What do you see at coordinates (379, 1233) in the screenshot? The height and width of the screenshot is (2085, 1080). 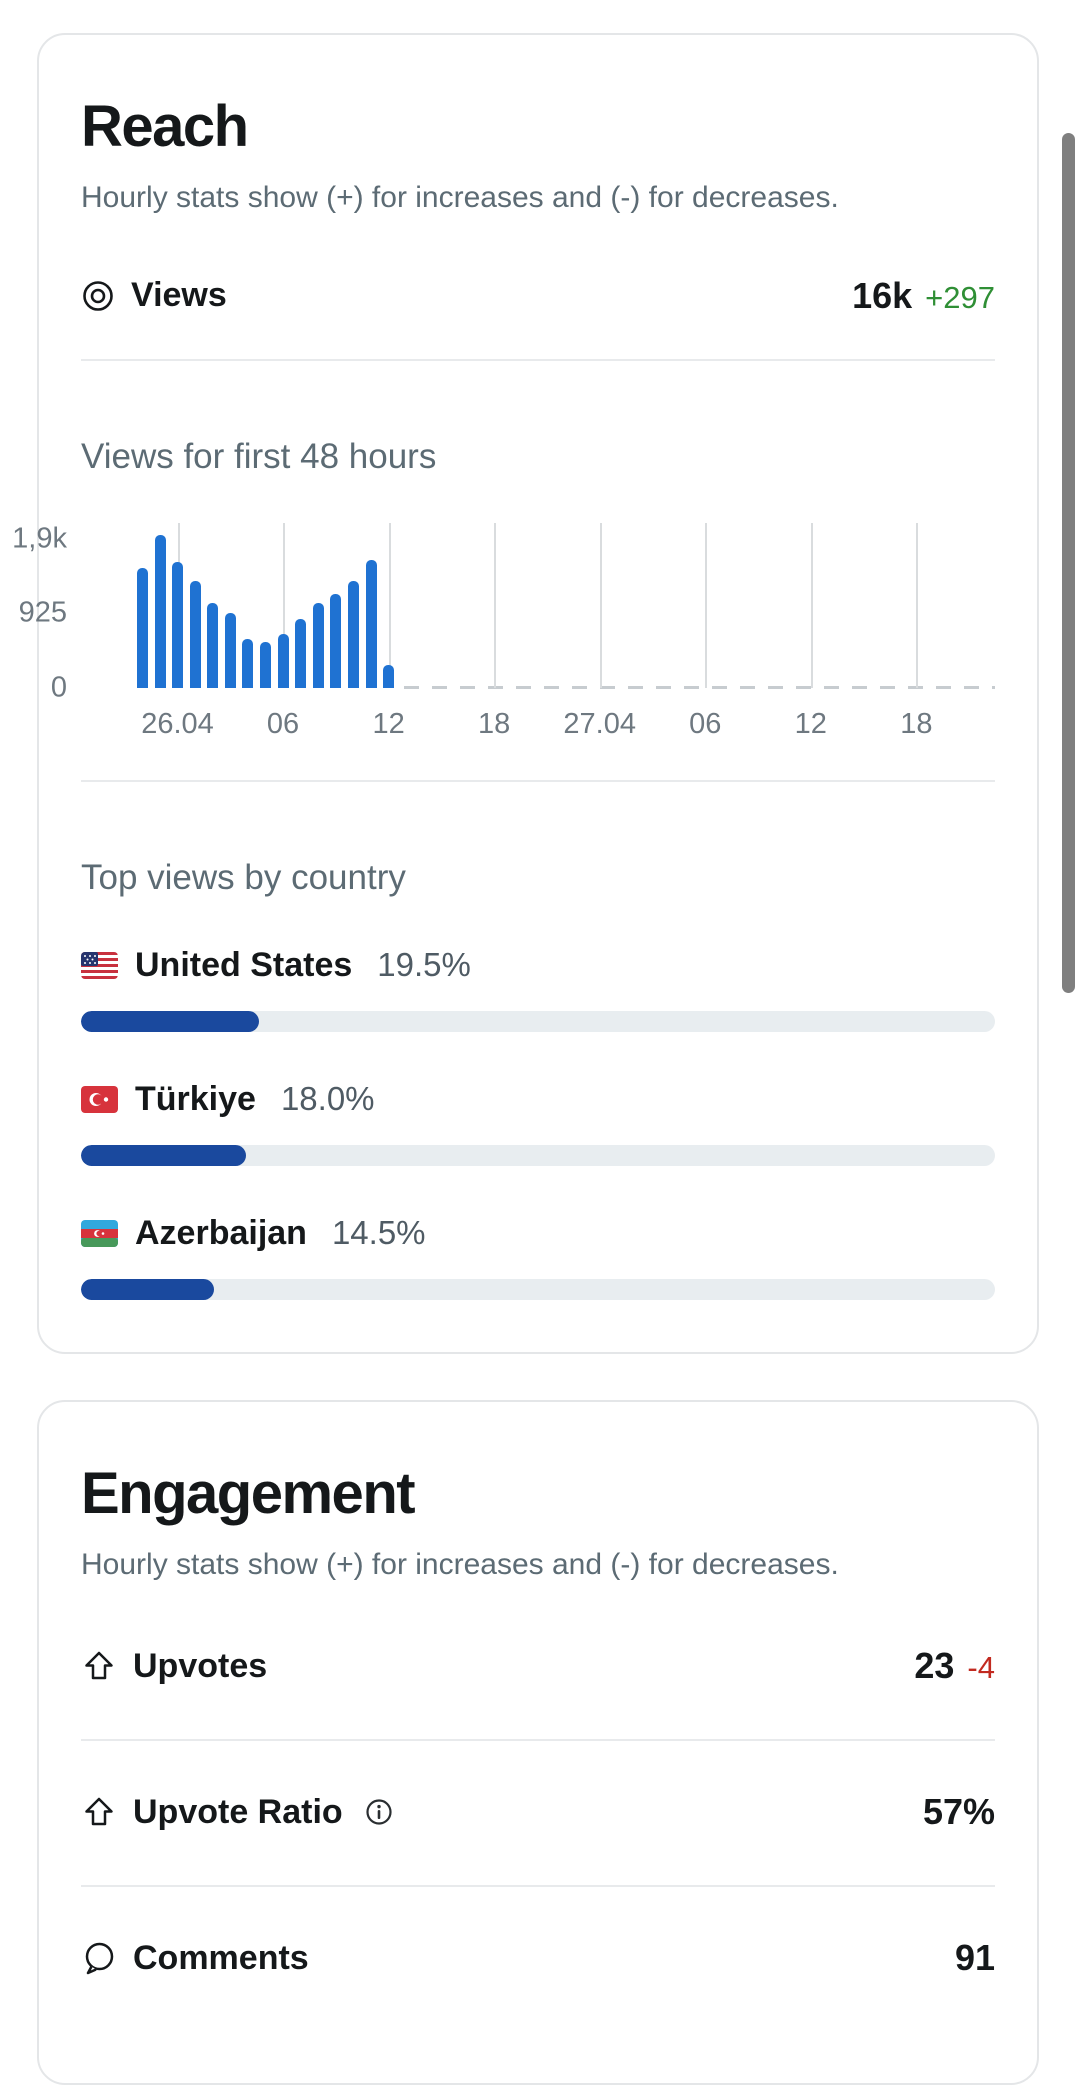 I see `country-percent: 14.5%` at bounding box center [379, 1233].